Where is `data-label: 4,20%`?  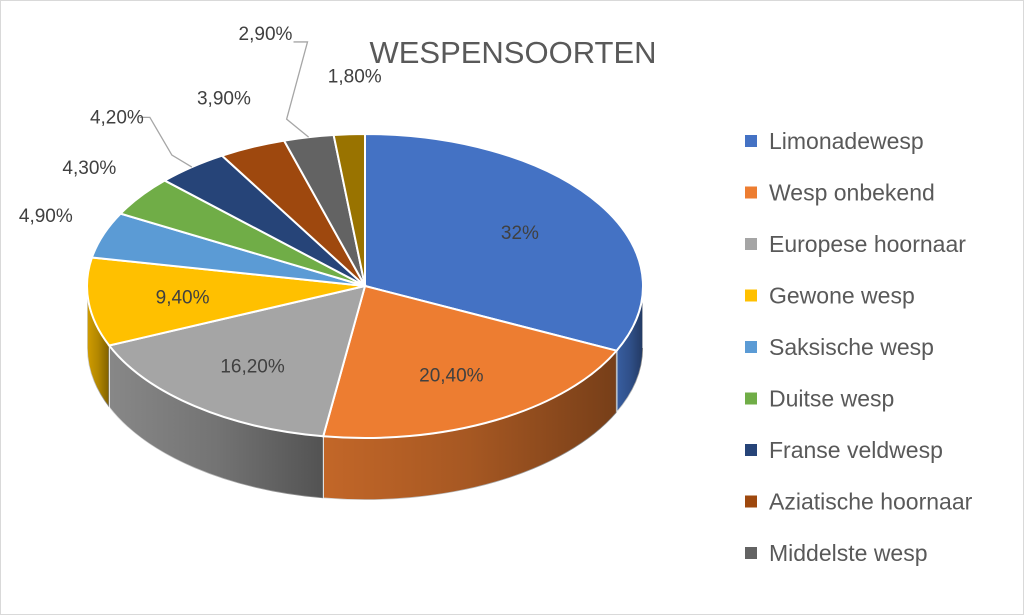 data-label: 4,20% is located at coordinates (117, 117).